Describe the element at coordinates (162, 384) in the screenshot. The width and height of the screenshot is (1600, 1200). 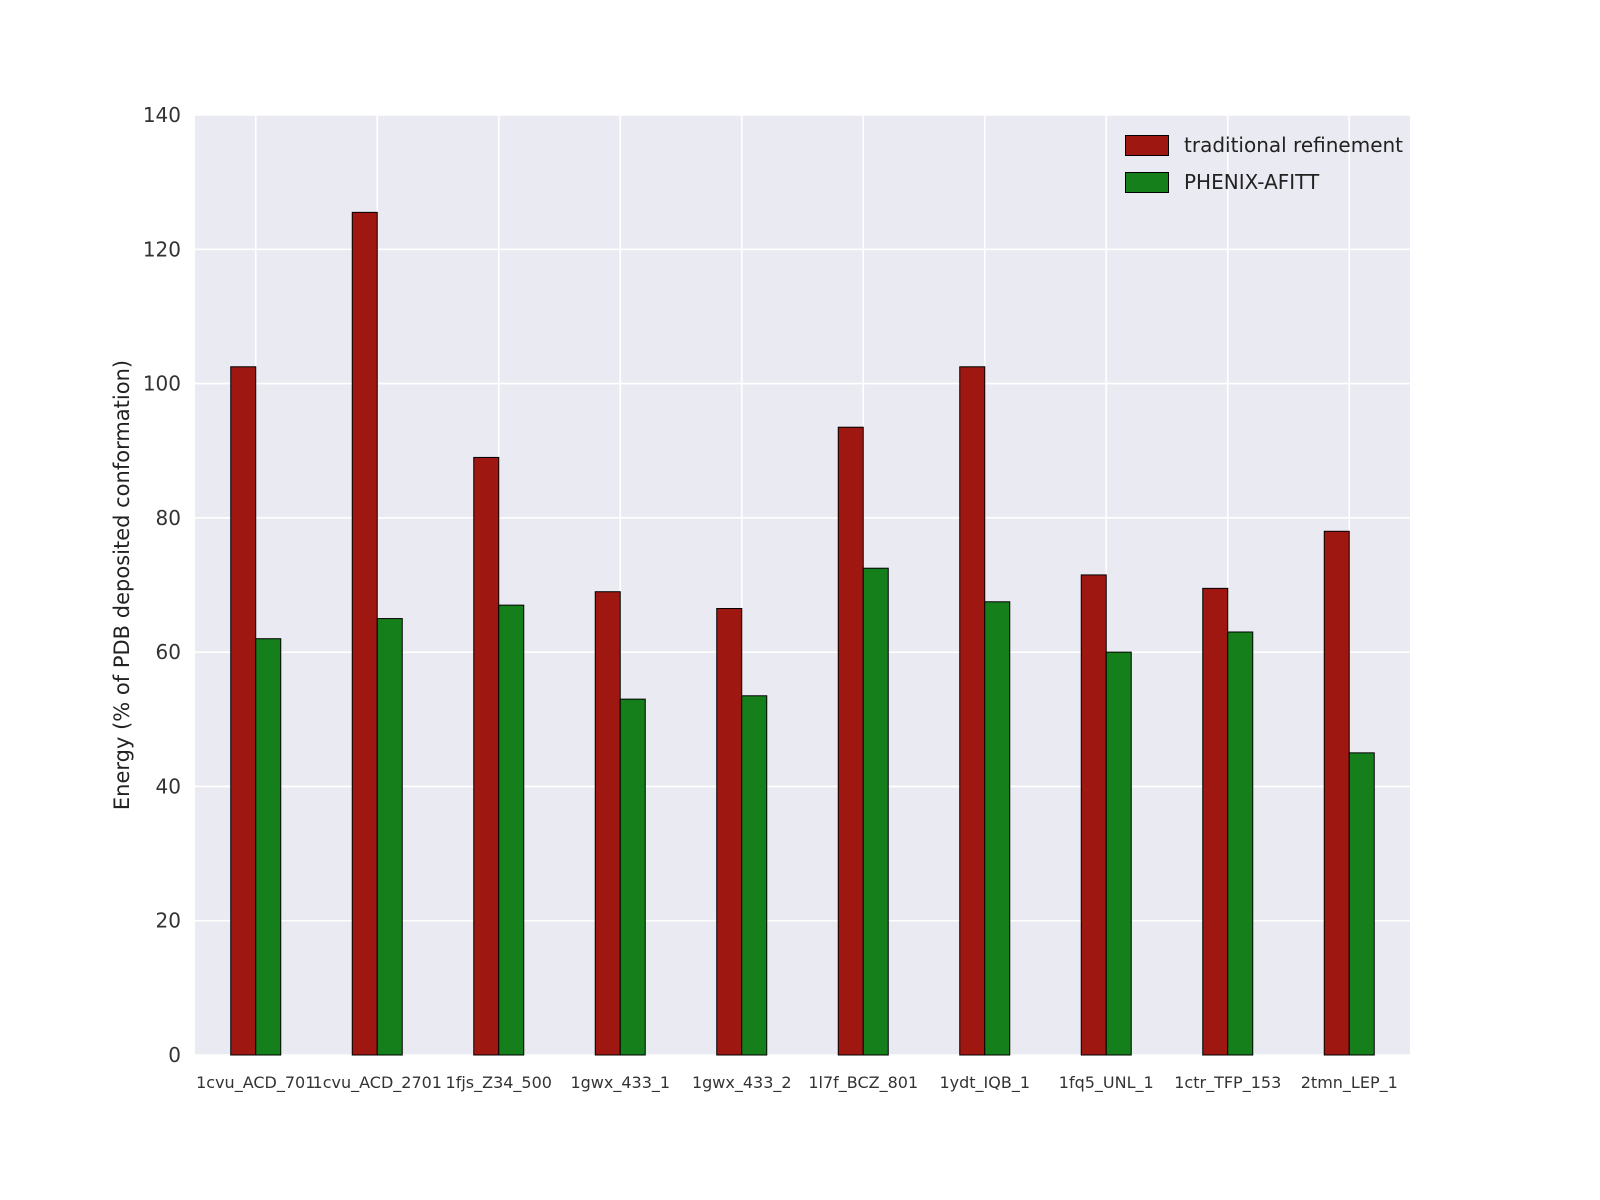
I see `y-tick-label: 100` at that location.